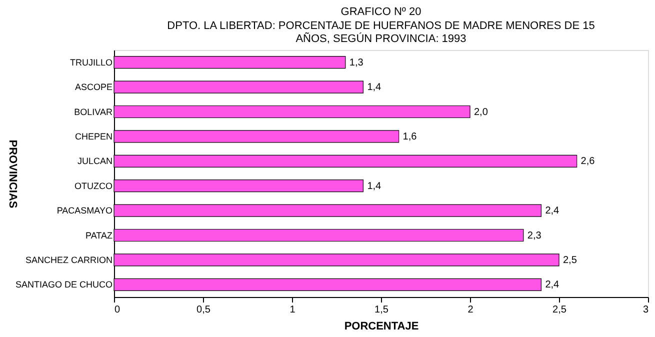  Describe the element at coordinates (534, 236) in the screenshot. I see `data-label: 2,3` at that location.